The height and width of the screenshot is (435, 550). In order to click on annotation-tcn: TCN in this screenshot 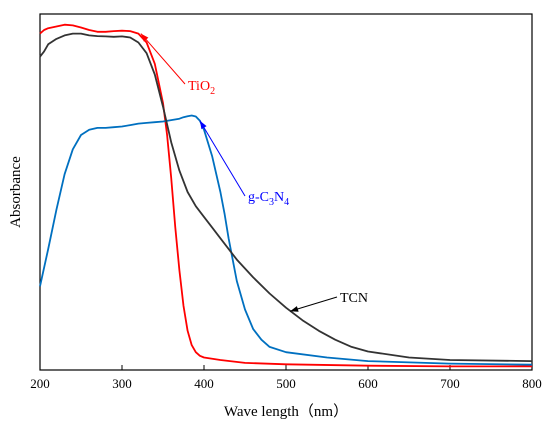, I will do `click(354, 298)`.